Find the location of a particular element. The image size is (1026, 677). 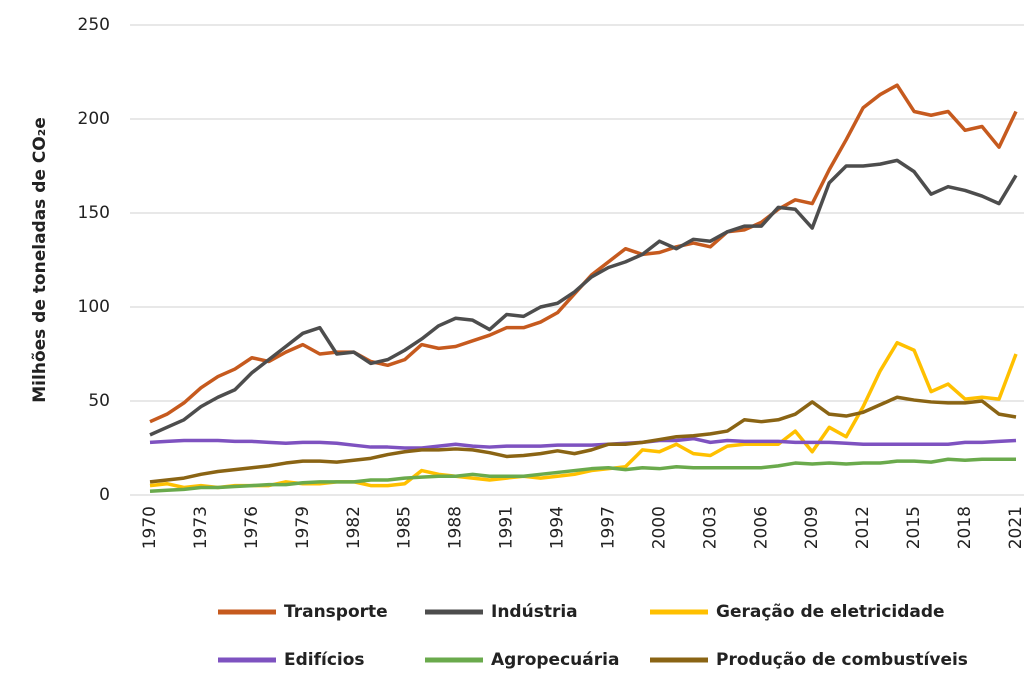

y-tick-label: 0 is located at coordinates (104, 495).